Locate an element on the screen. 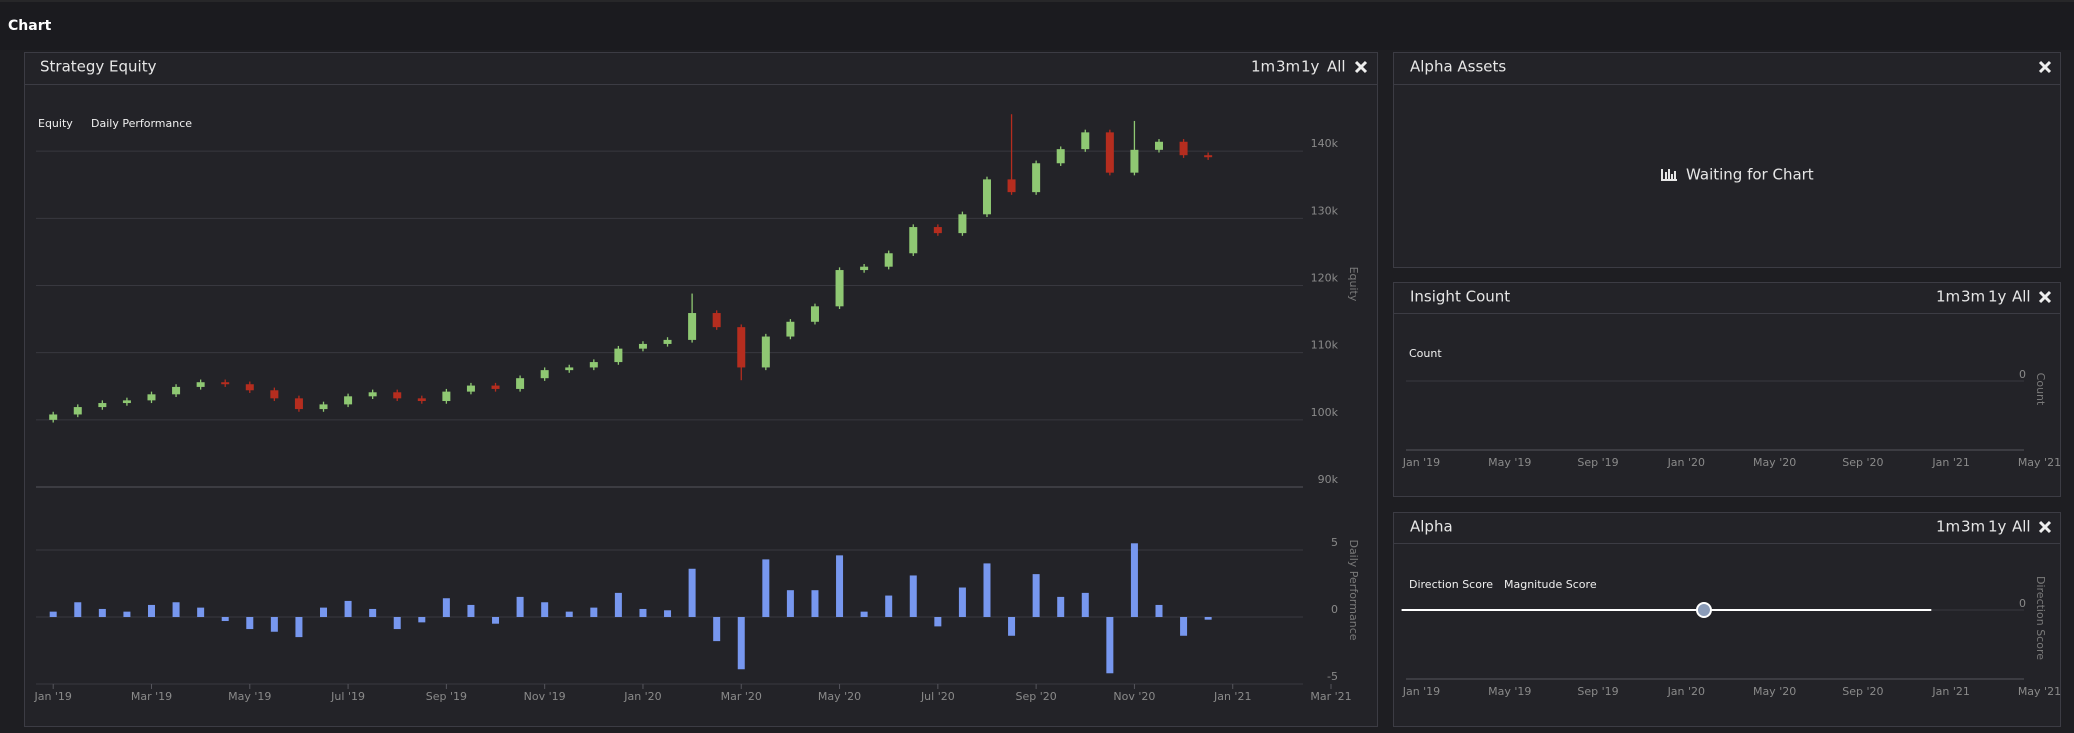 The image size is (2074, 733). y-tick-label: -5 is located at coordinates (1332, 676).